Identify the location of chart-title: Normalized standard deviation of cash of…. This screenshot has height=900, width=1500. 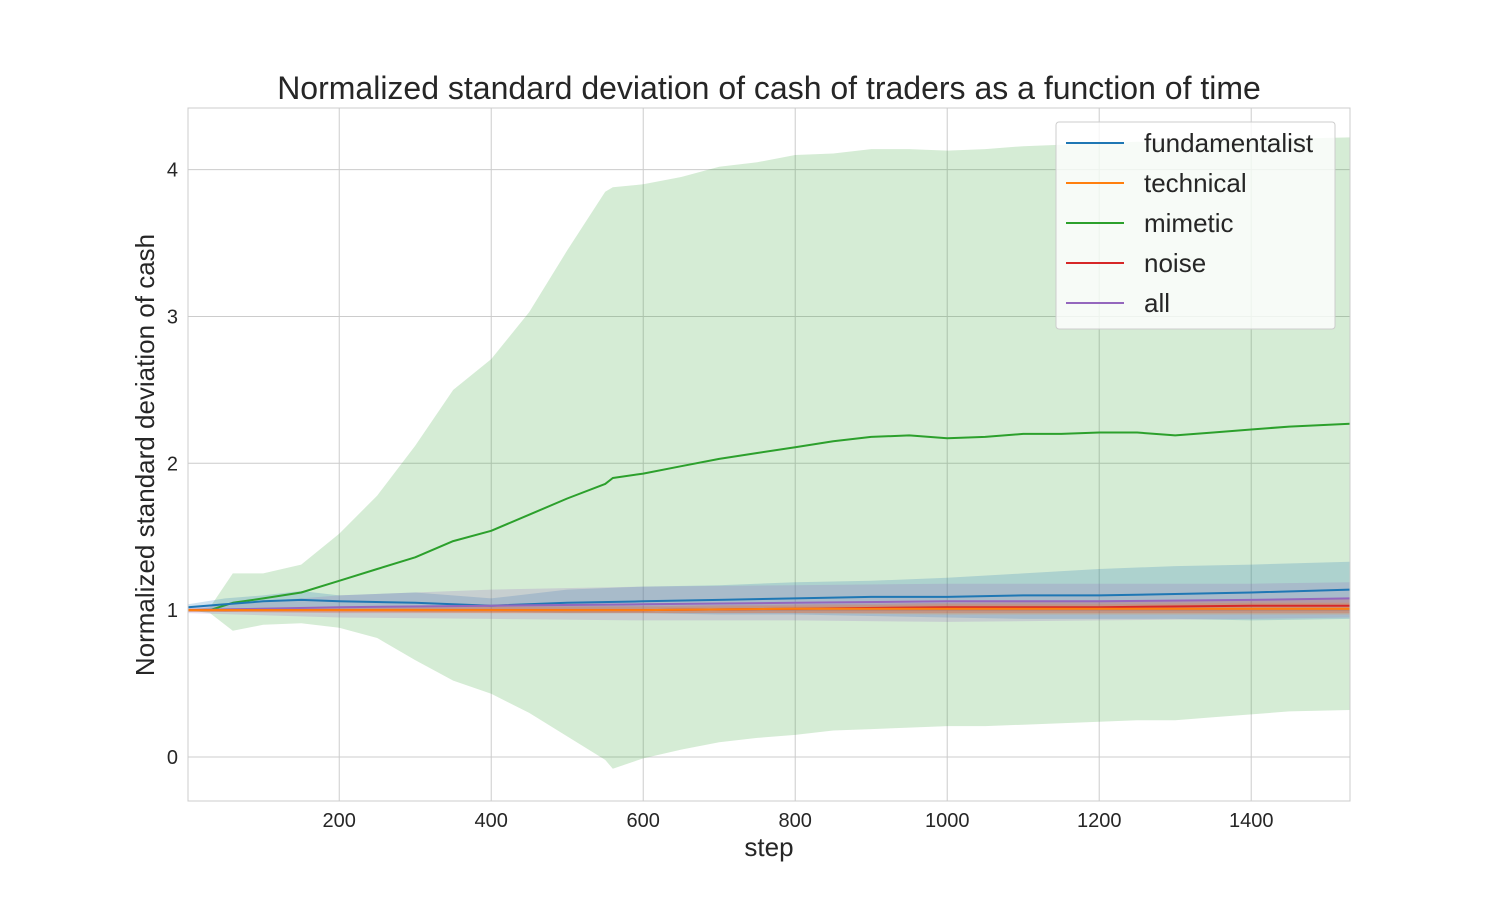
(769, 88).